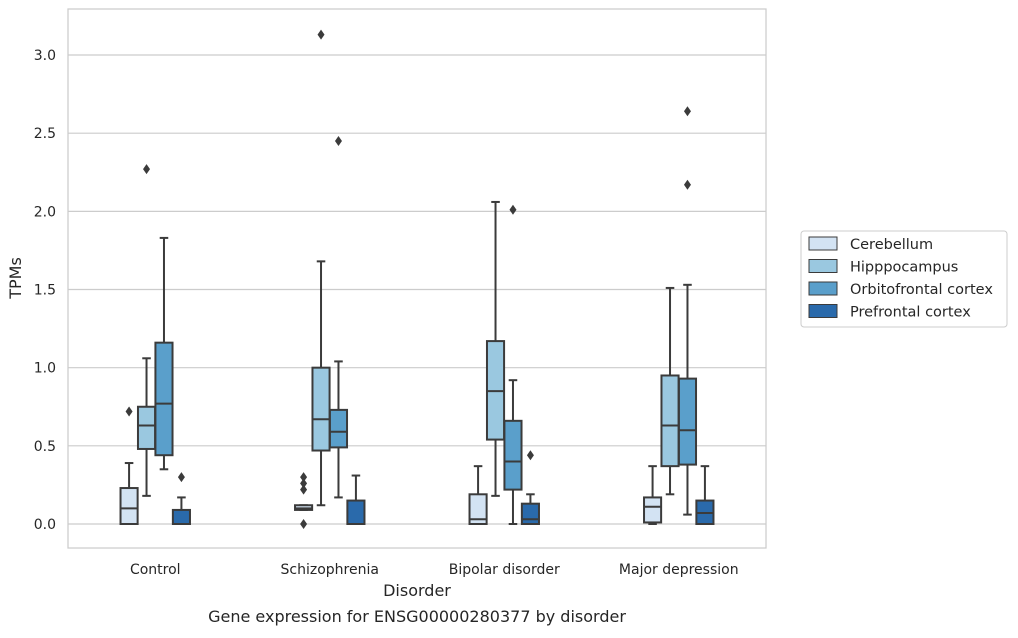  What do you see at coordinates (45, 525) in the screenshot?
I see `y-tick-label: 0.0` at bounding box center [45, 525].